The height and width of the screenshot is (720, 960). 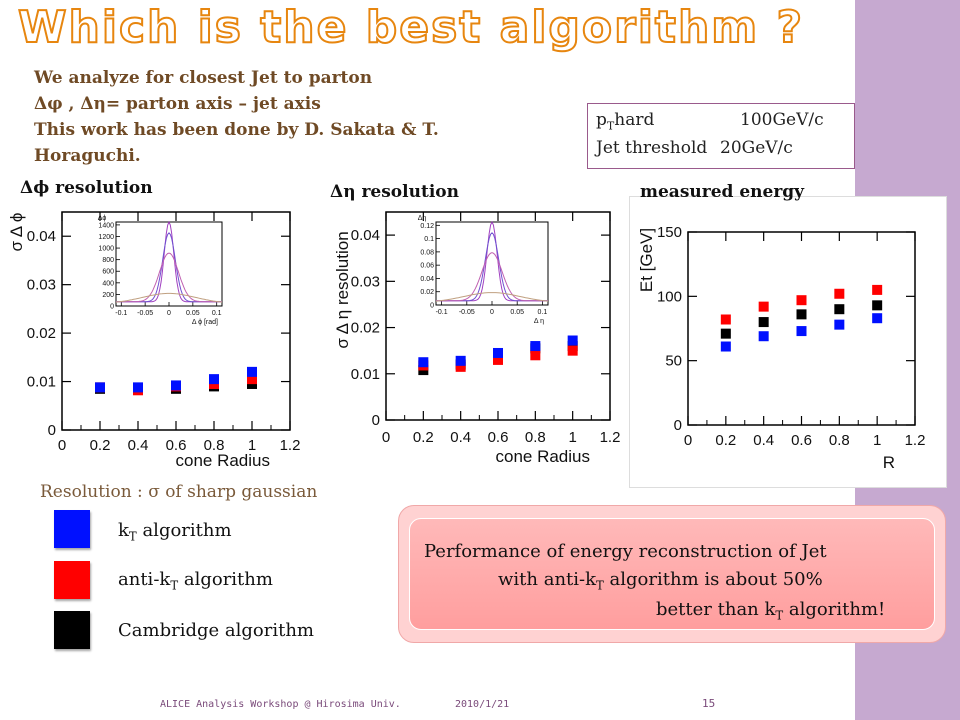 What do you see at coordinates (834, 609) in the screenshot?
I see `callout-line-3b: algorithm!` at bounding box center [834, 609].